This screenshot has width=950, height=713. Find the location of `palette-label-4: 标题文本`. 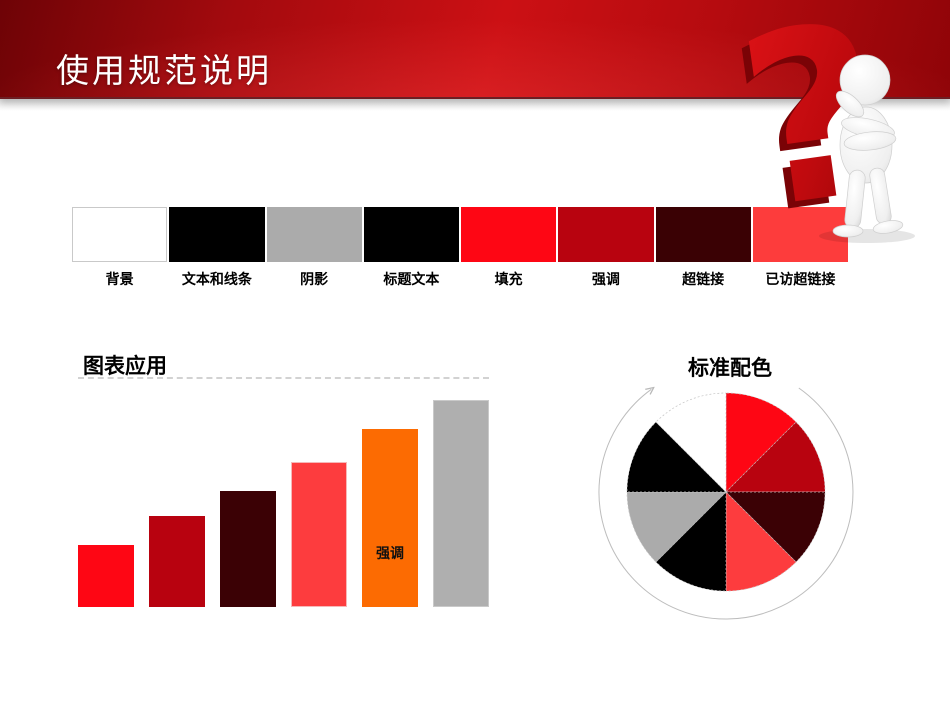

palette-label-4: 标题文本 is located at coordinates (411, 279).